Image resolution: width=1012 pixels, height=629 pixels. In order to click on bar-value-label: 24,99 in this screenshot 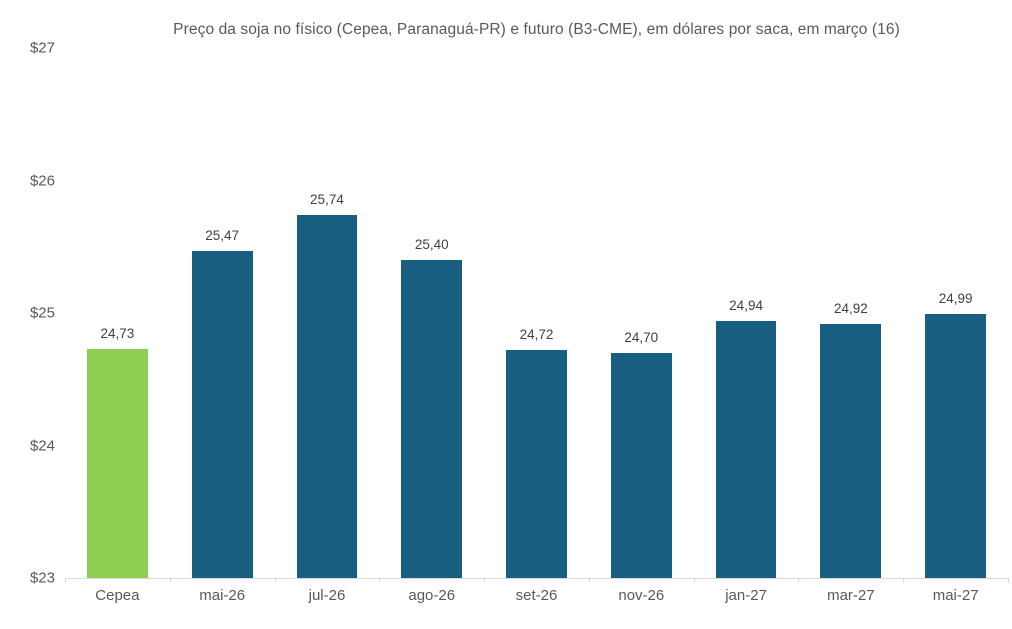, I will do `click(955, 299)`.